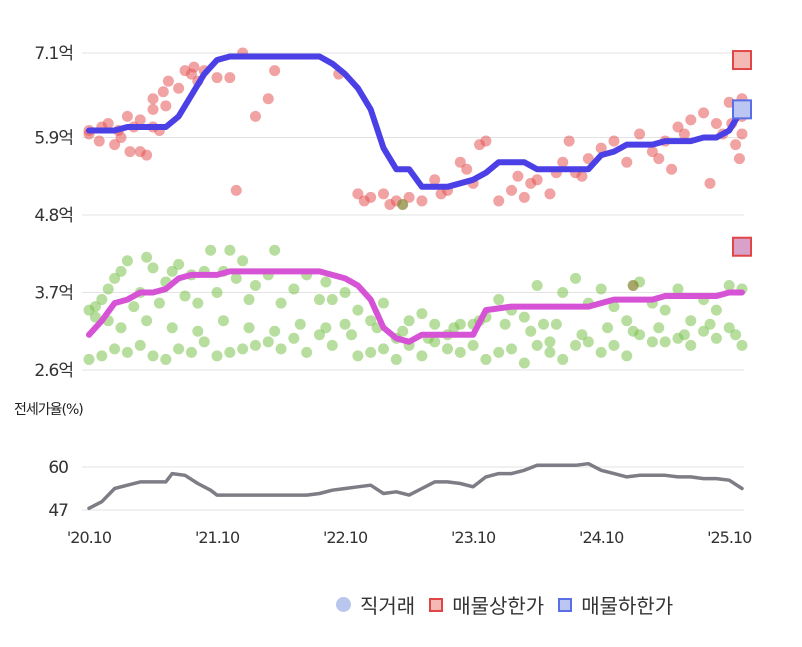 The width and height of the screenshot is (802, 647). Describe the element at coordinates (473, 537) in the screenshot. I see `x-tick-label: '23.10` at that location.